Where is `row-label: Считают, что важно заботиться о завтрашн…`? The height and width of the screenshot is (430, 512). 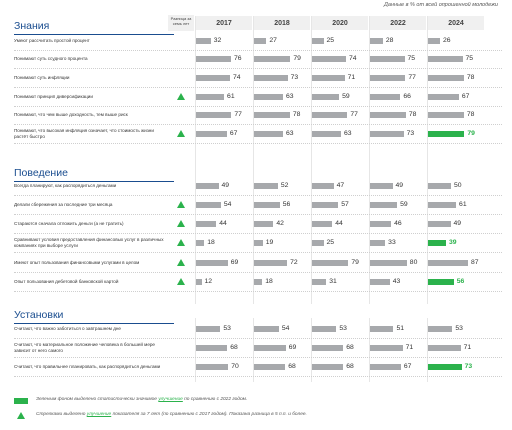
row-label: Считают, что важно заботиться о завтрашн… is located at coordinates (67, 328).